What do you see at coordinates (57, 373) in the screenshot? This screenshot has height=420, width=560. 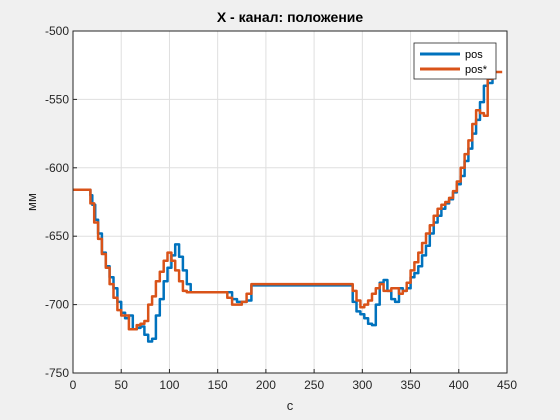 I see `y-tick-label: -750` at bounding box center [57, 373].